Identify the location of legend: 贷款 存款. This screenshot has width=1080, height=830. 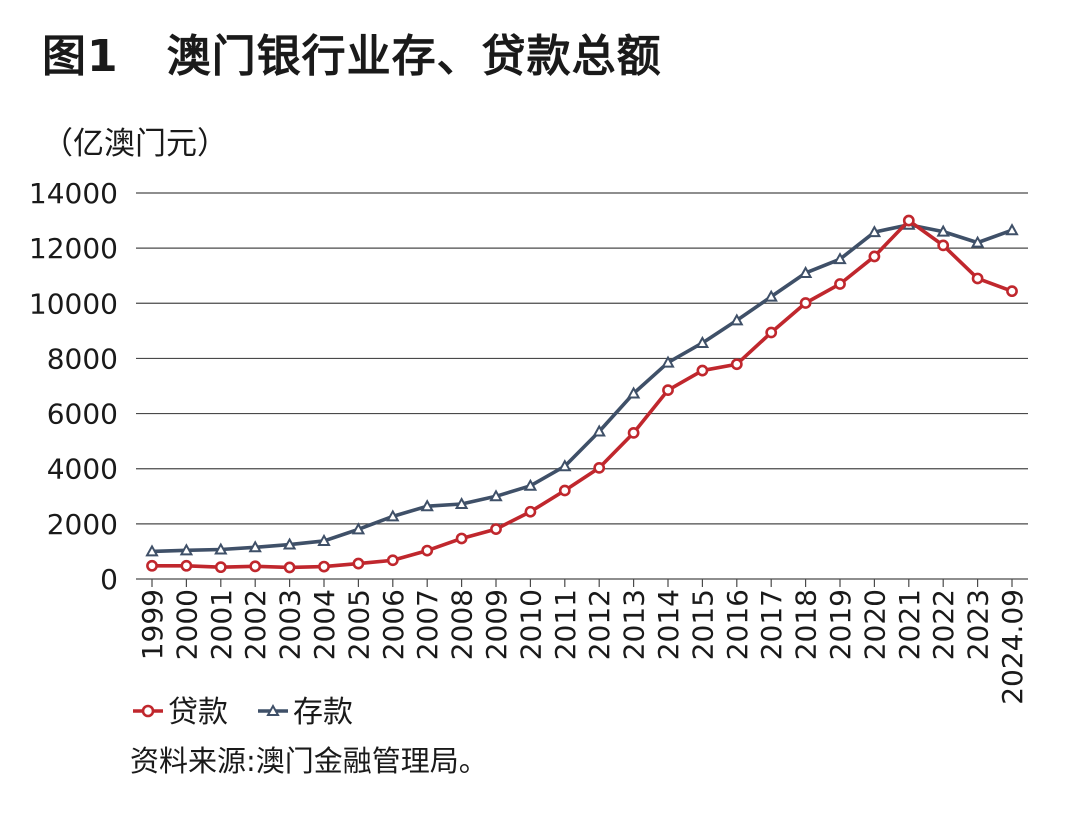
(243, 712).